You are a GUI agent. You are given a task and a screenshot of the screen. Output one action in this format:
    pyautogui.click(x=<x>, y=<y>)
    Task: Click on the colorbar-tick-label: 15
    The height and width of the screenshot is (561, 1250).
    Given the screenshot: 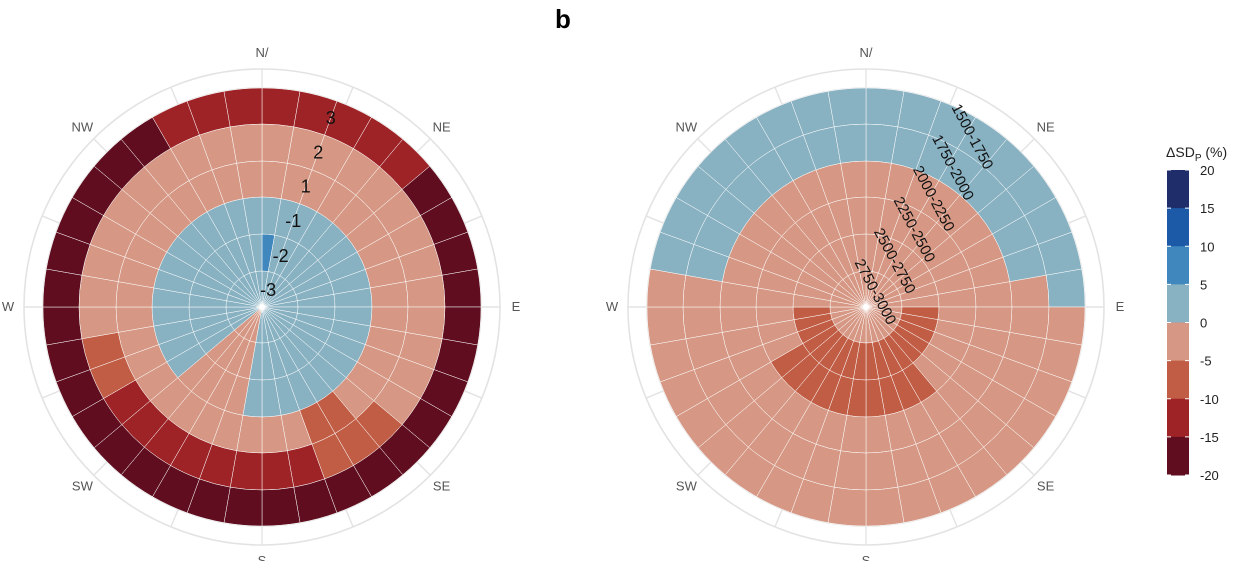 What is the action you would take?
    pyautogui.click(x=1207, y=208)
    